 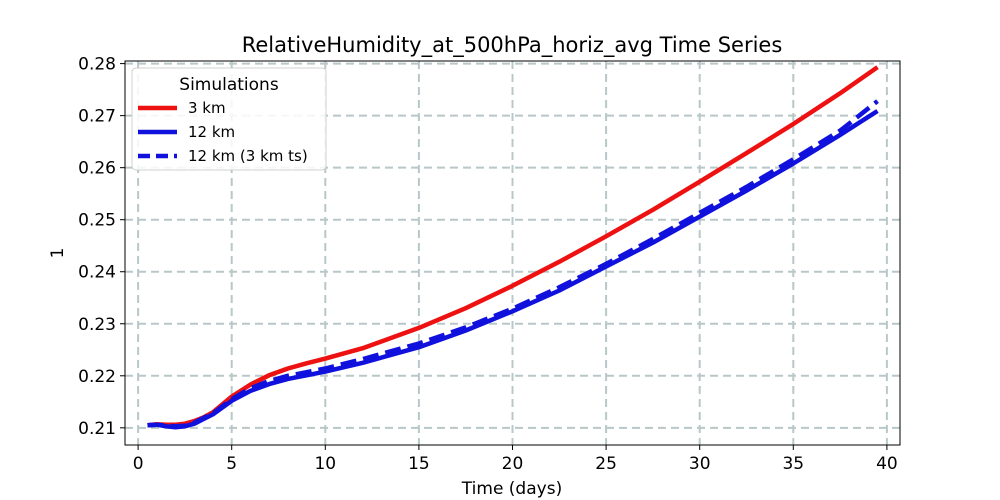 I want to click on y-tick-label: 0.22, so click(x=97, y=377).